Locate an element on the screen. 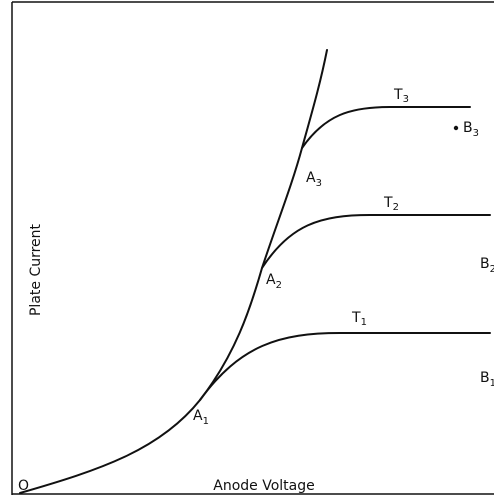  y-label: Plate Current is located at coordinates (36, 269).